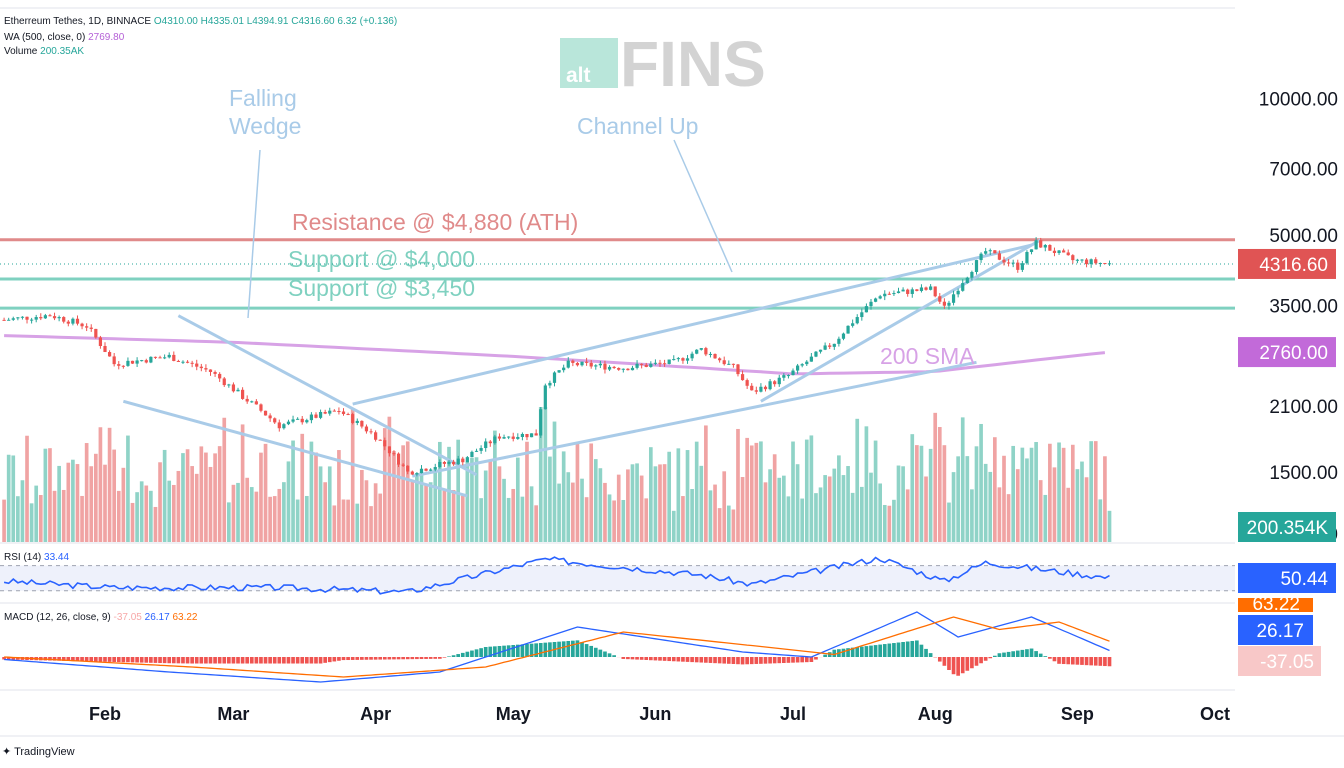 The width and height of the screenshot is (1344, 768). Describe the element at coordinates (1303, 236) in the screenshot. I see `price-tick-label: 5000.00` at that location.